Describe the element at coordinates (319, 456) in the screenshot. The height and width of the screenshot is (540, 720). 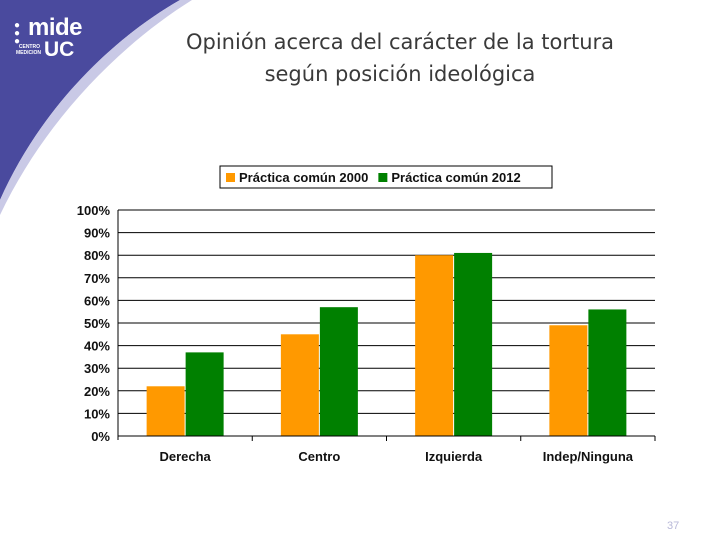
I see `x-category-label: Centro` at that location.